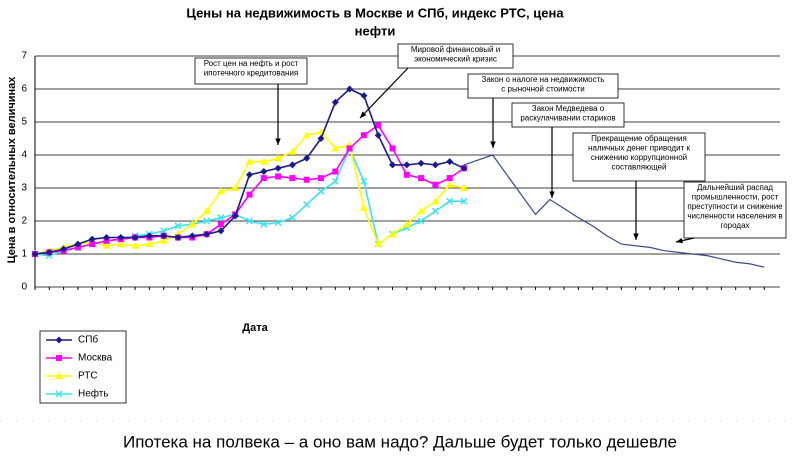 The height and width of the screenshot is (465, 800). Describe the element at coordinates (24, 155) in the screenshot. I see `y-tick-label: 4` at that location.